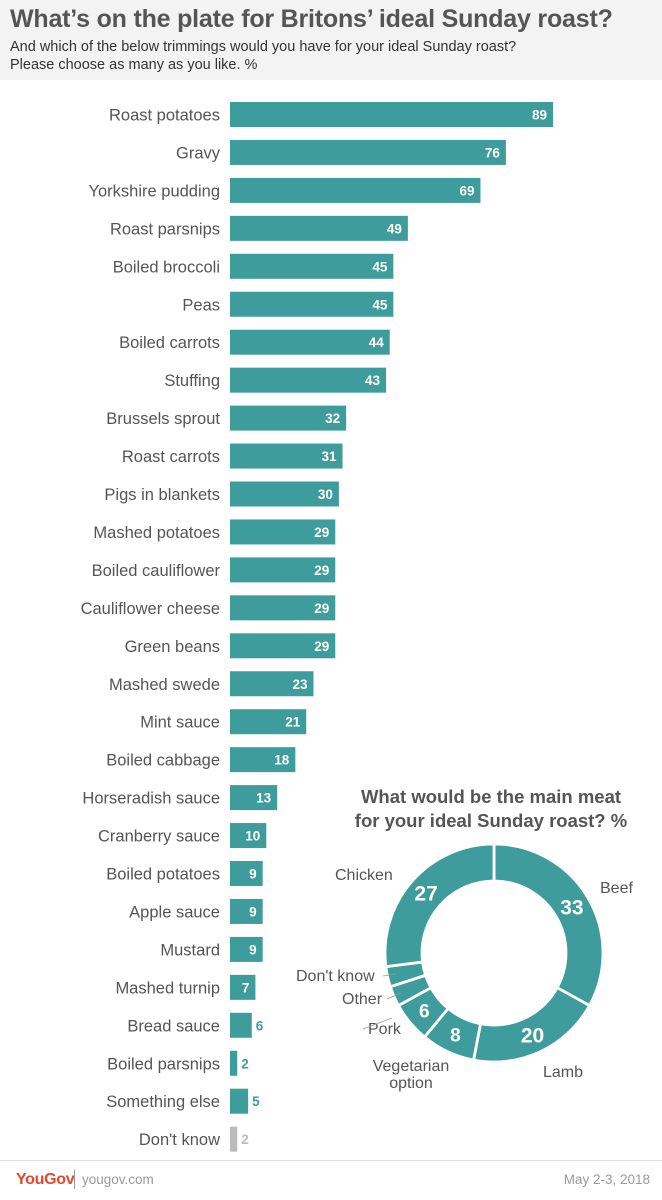 The width and height of the screenshot is (662, 1200). What do you see at coordinates (246, 873) in the screenshot?
I see `bar-boiled-potatoes` at bounding box center [246, 873].